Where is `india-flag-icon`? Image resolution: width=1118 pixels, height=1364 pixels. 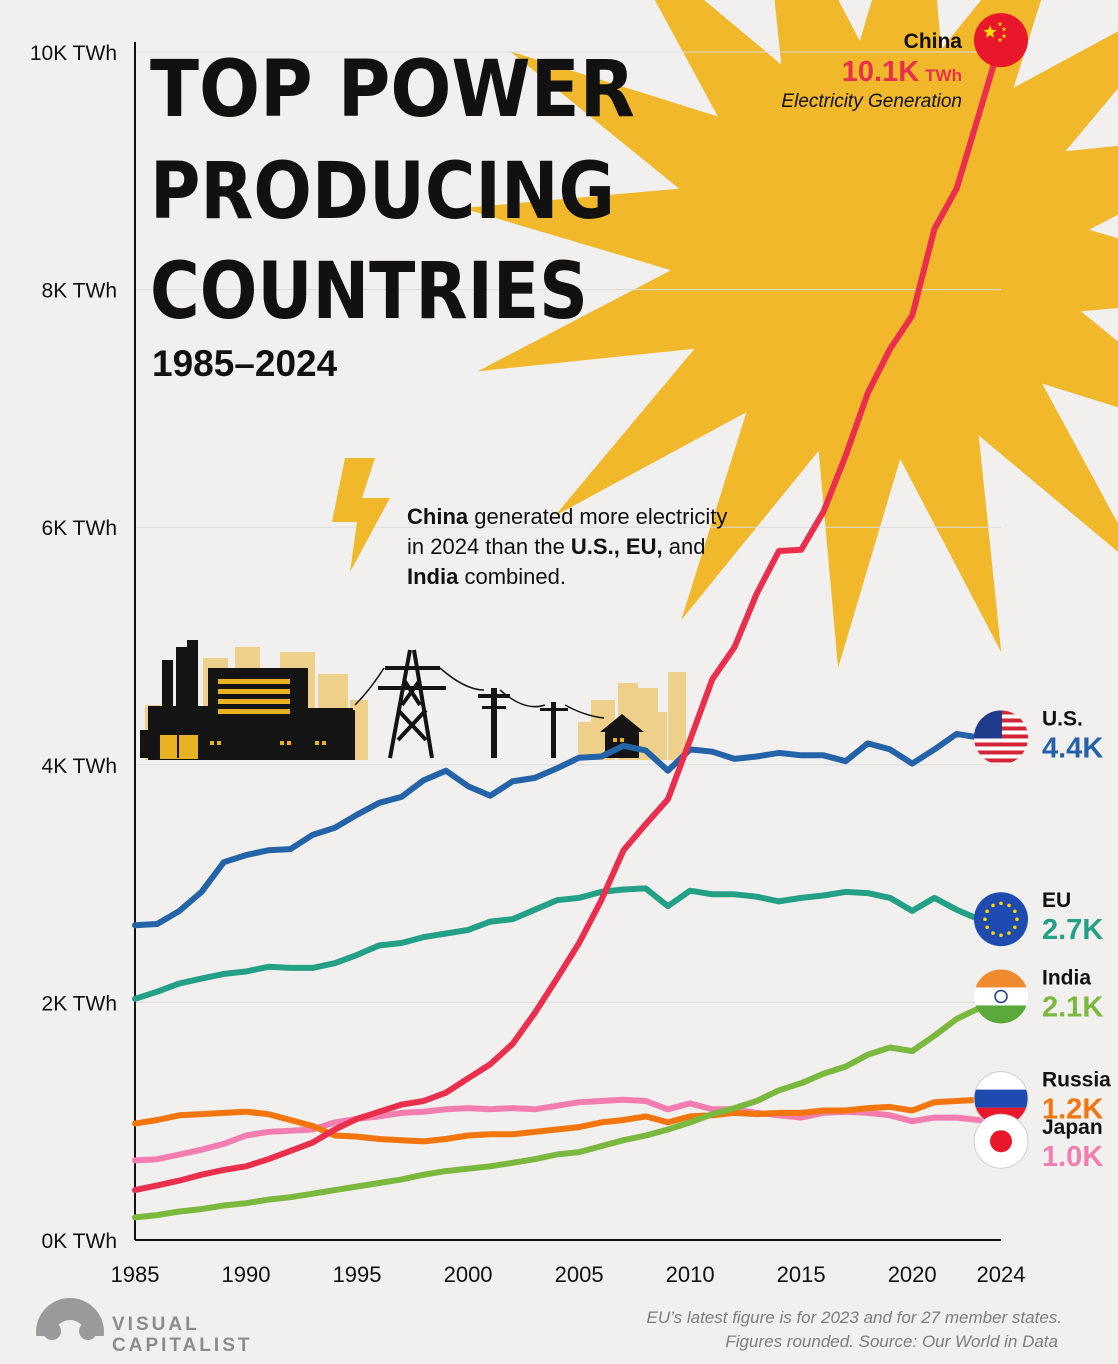
india-flag-icon is located at coordinates (1001, 996).